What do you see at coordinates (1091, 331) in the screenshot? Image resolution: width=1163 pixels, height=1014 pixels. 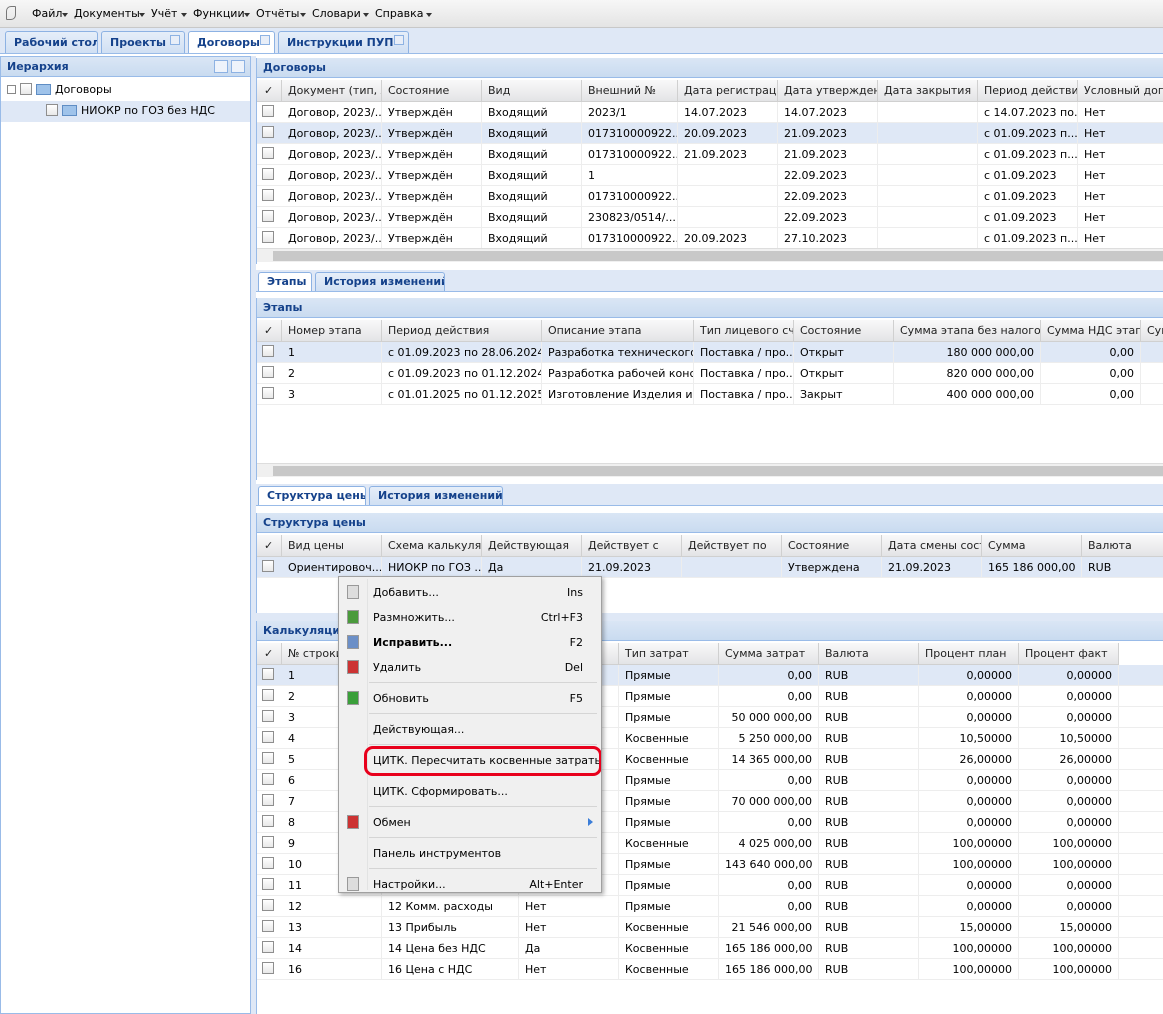 I see `header-cell: Сумма НДС этапа` at bounding box center [1091, 331].